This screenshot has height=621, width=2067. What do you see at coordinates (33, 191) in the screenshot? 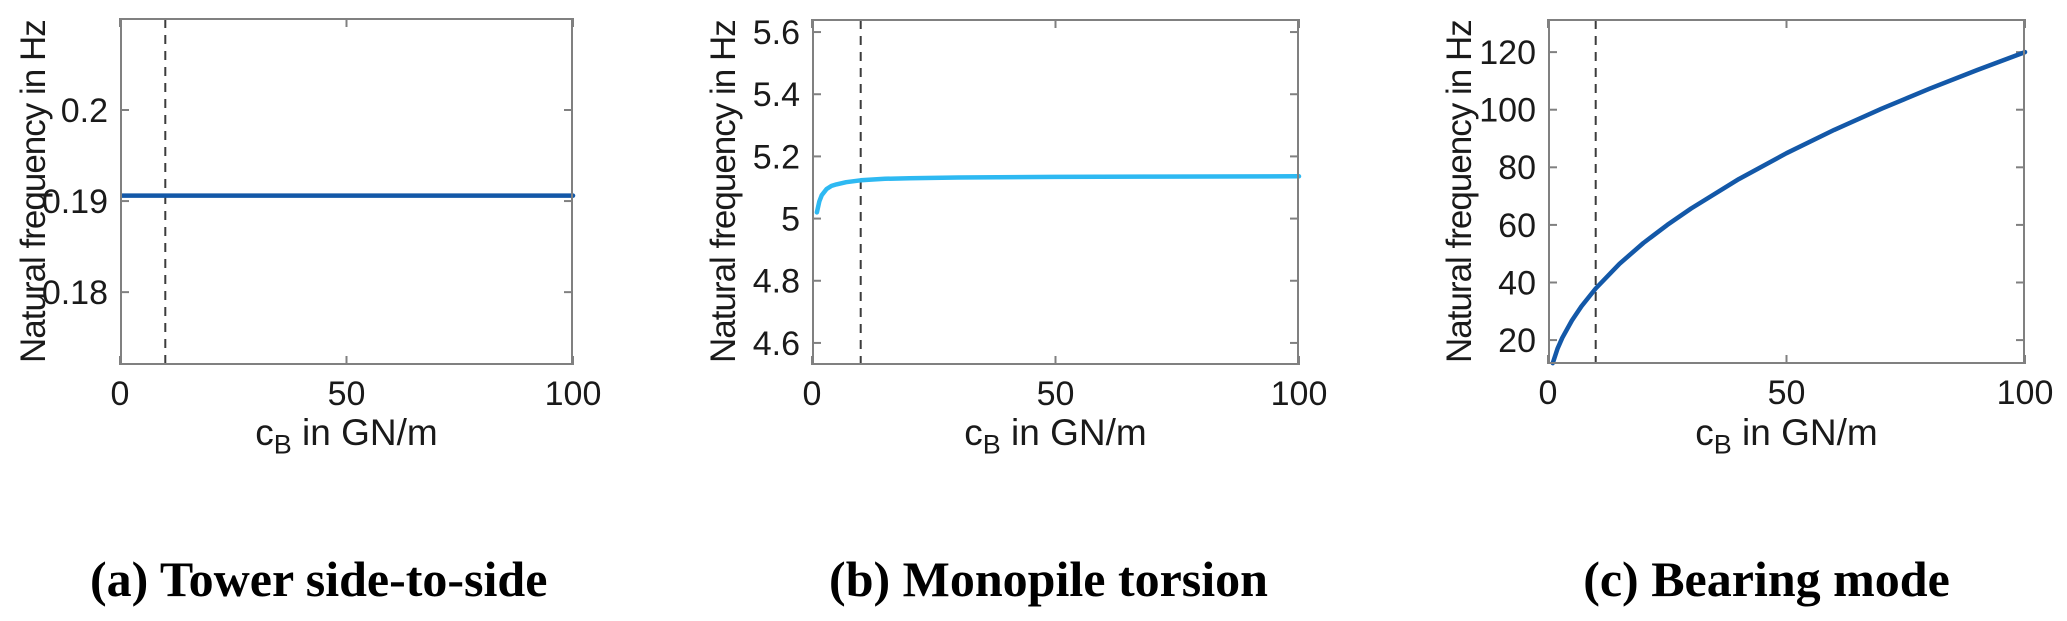
I see `y-axis-label-a: Natural frequency in Hz` at bounding box center [33, 191].